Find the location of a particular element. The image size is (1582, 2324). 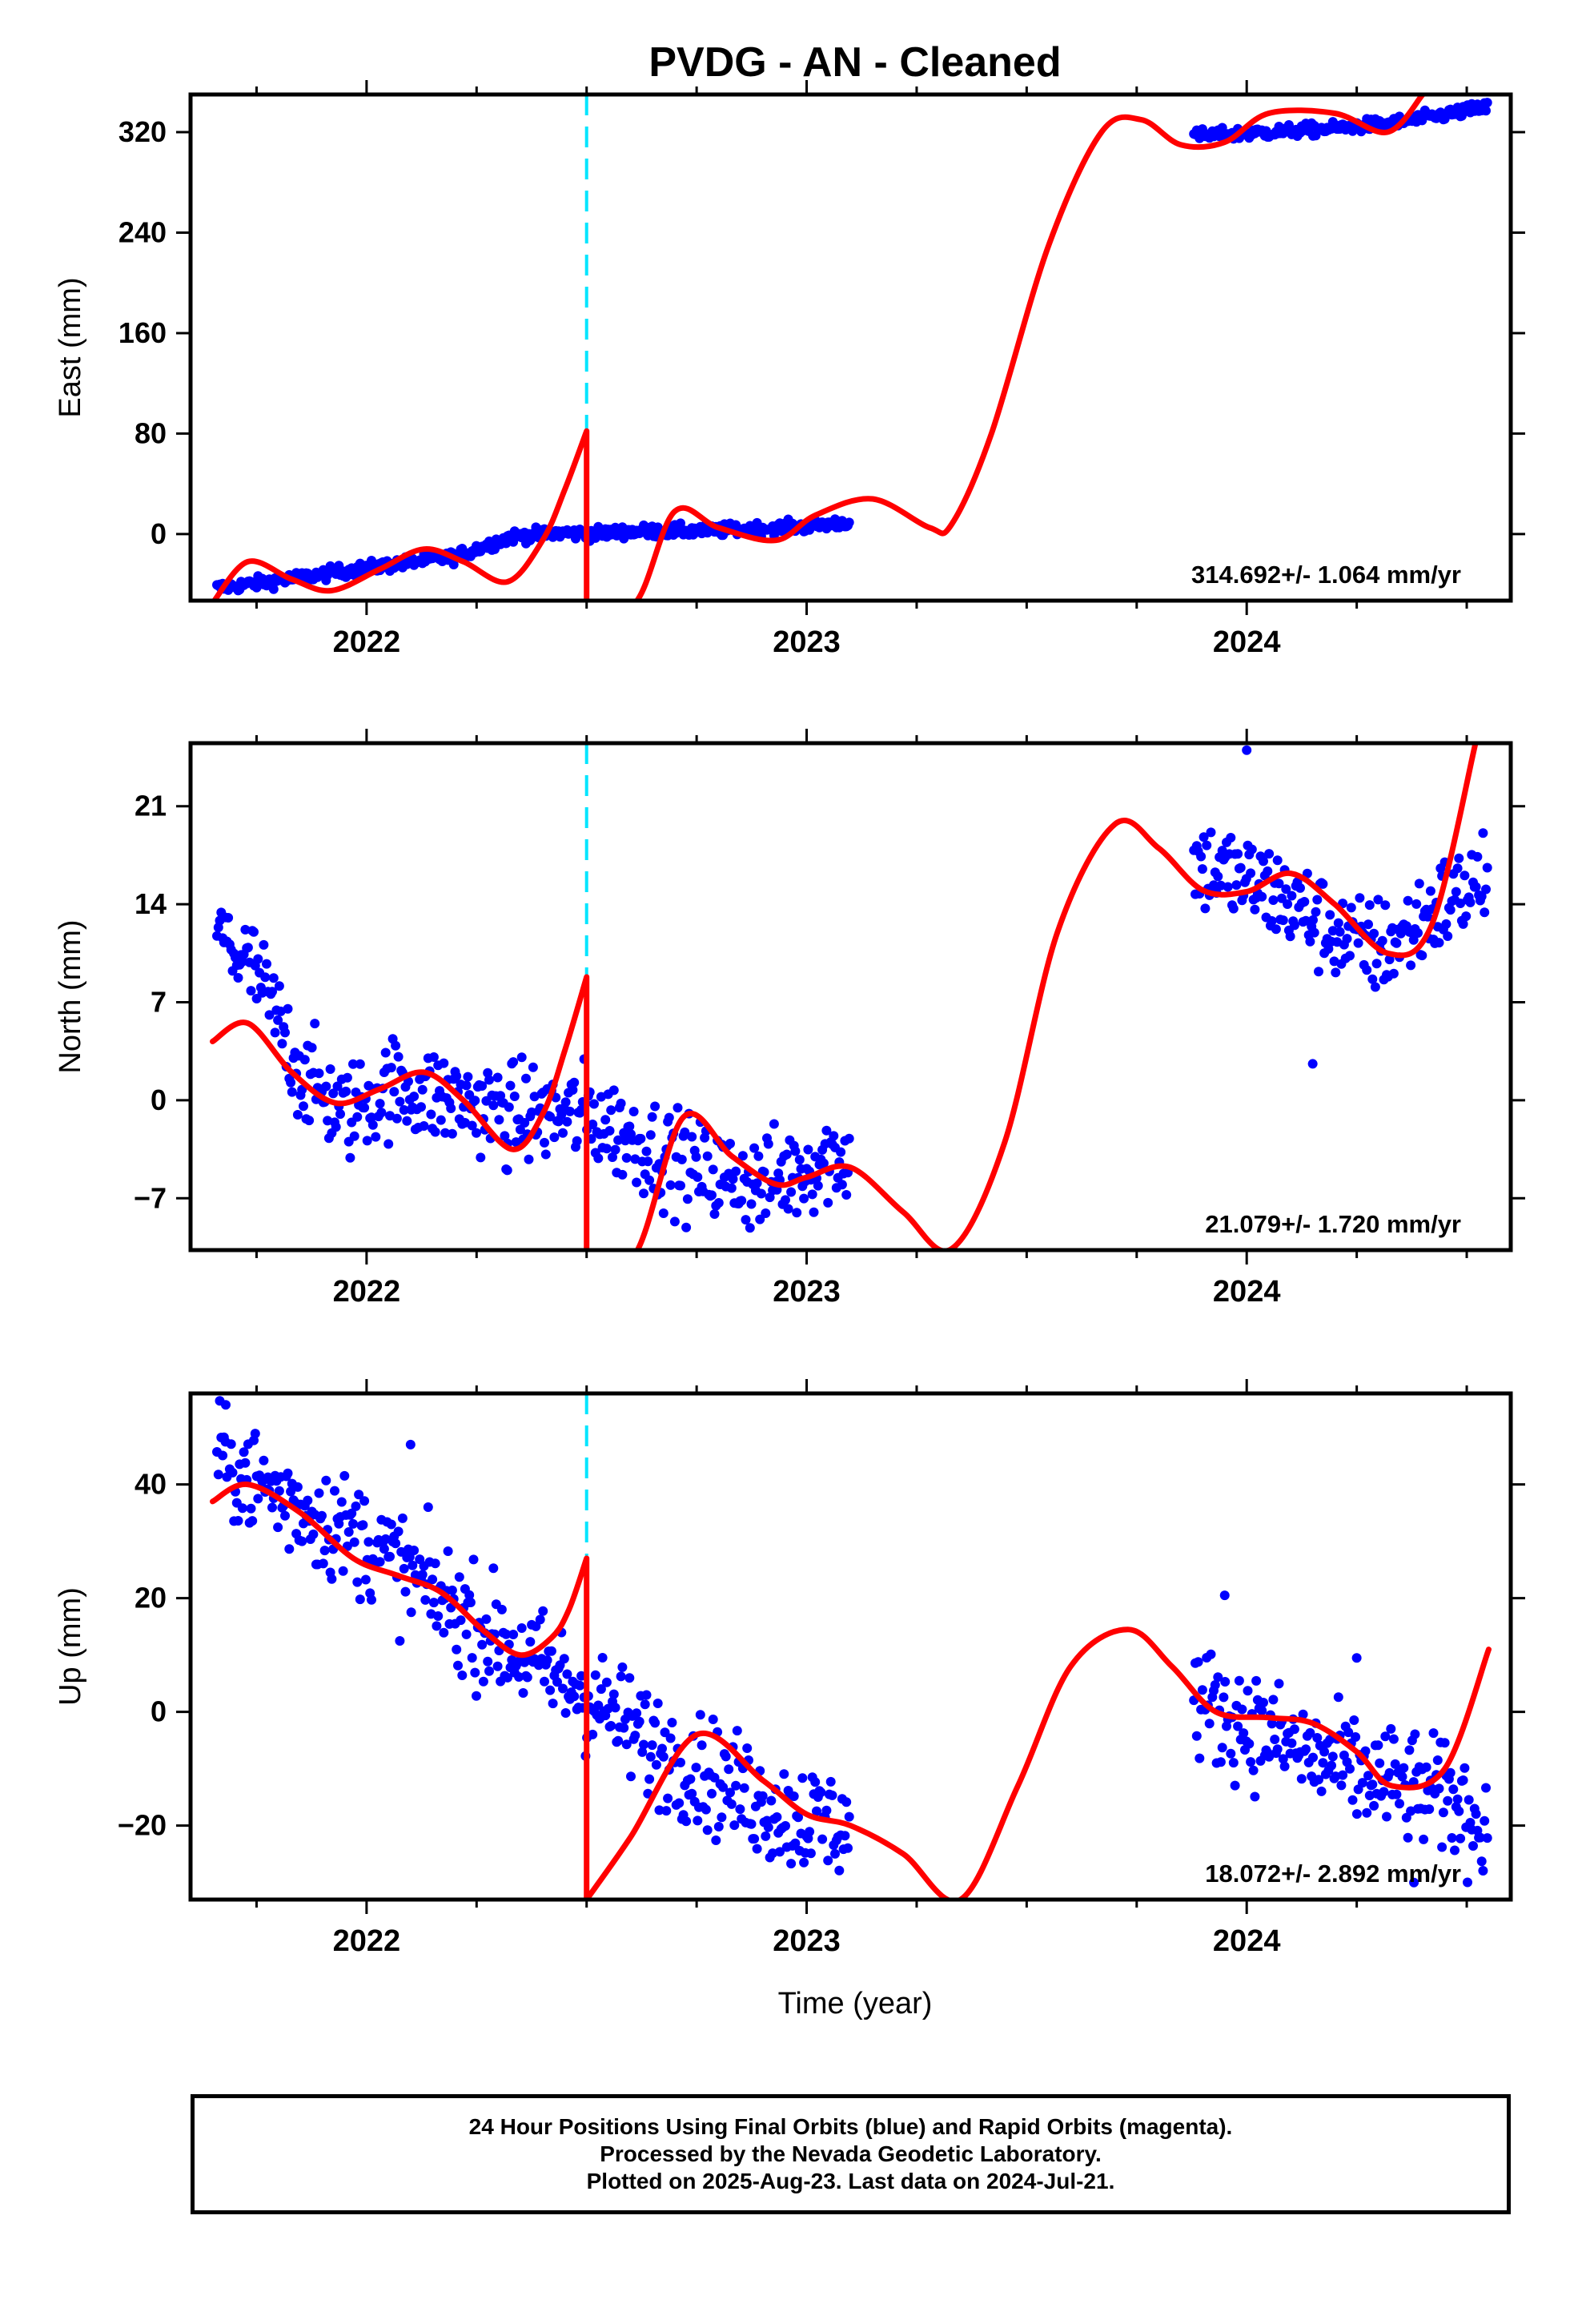

y-tick-label: 0 is located at coordinates (159, 533).